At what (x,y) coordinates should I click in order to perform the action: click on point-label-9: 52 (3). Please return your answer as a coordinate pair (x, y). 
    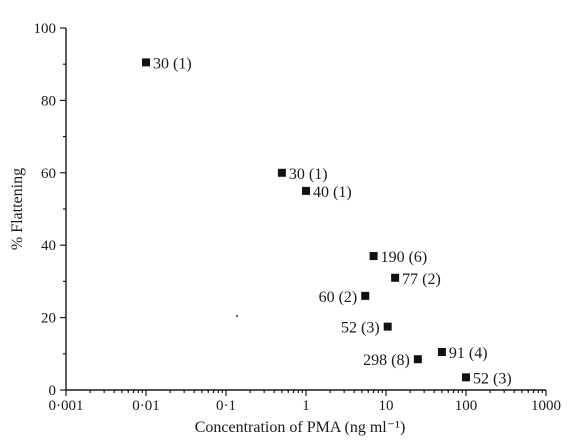
    Looking at the image, I should click on (492, 378).